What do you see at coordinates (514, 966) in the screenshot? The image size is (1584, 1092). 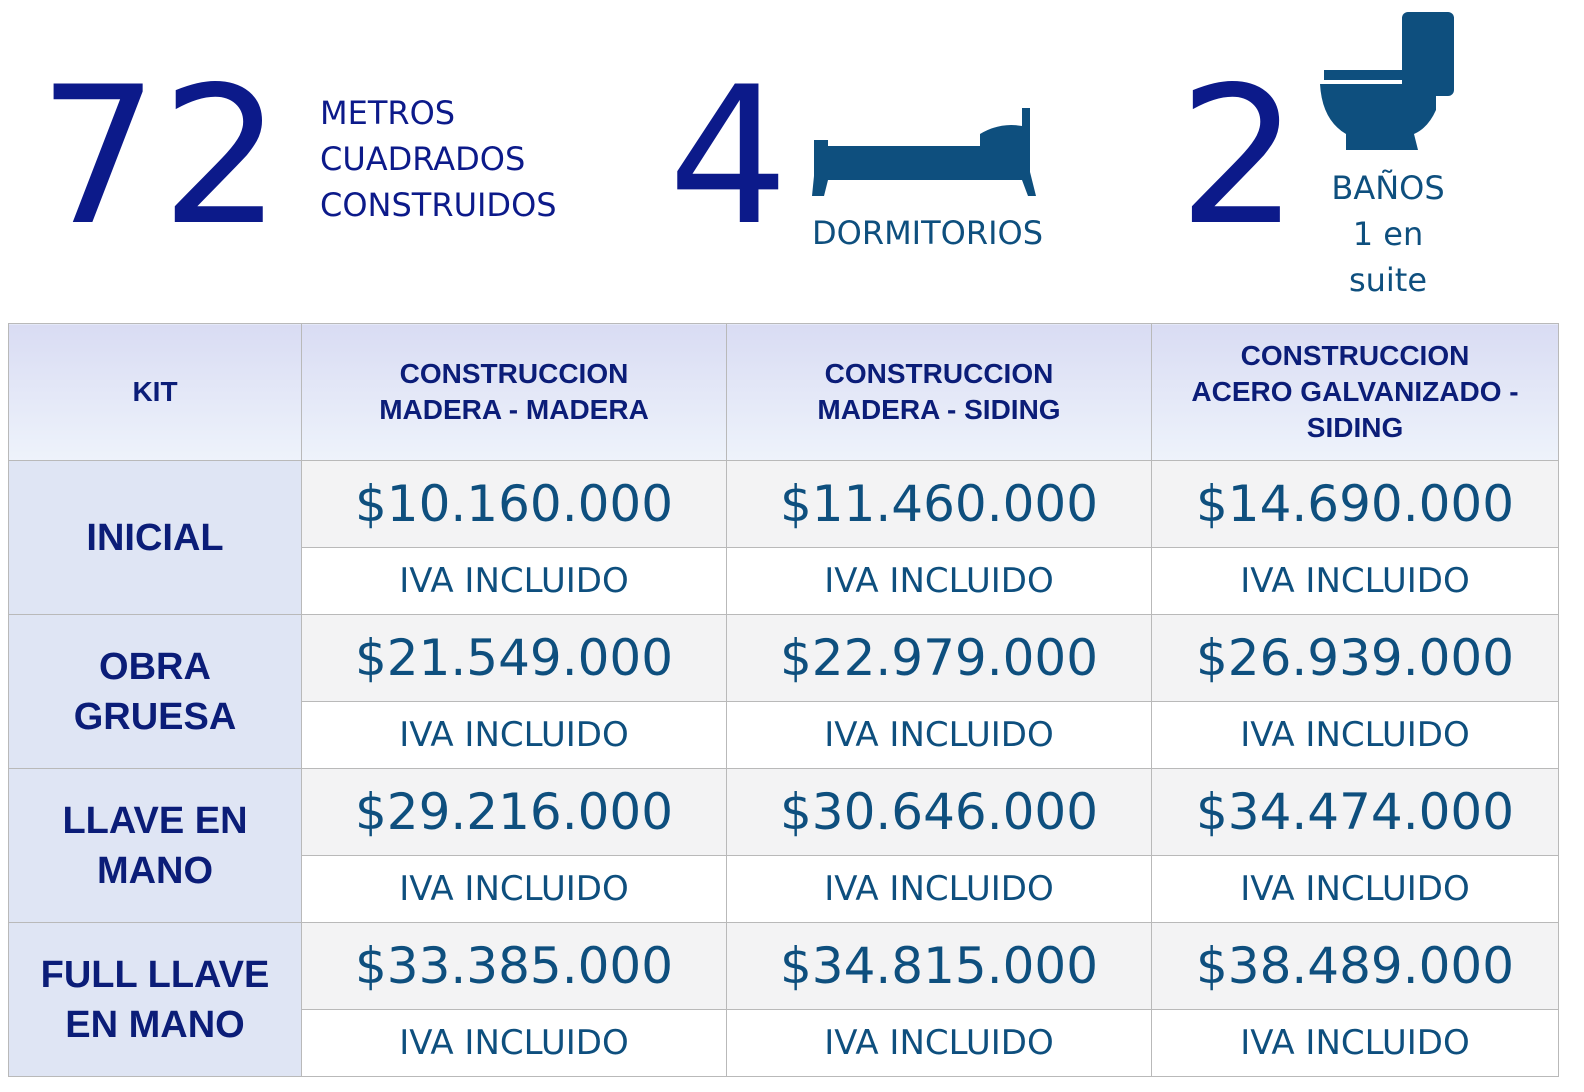 I see `price-value: $33.385.000` at bounding box center [514, 966].